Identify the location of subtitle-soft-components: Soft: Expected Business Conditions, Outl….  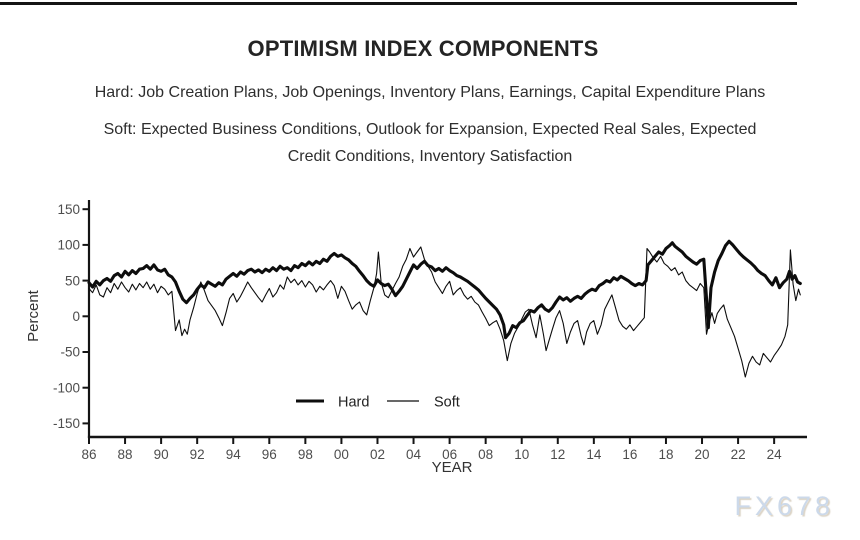
(430, 143).